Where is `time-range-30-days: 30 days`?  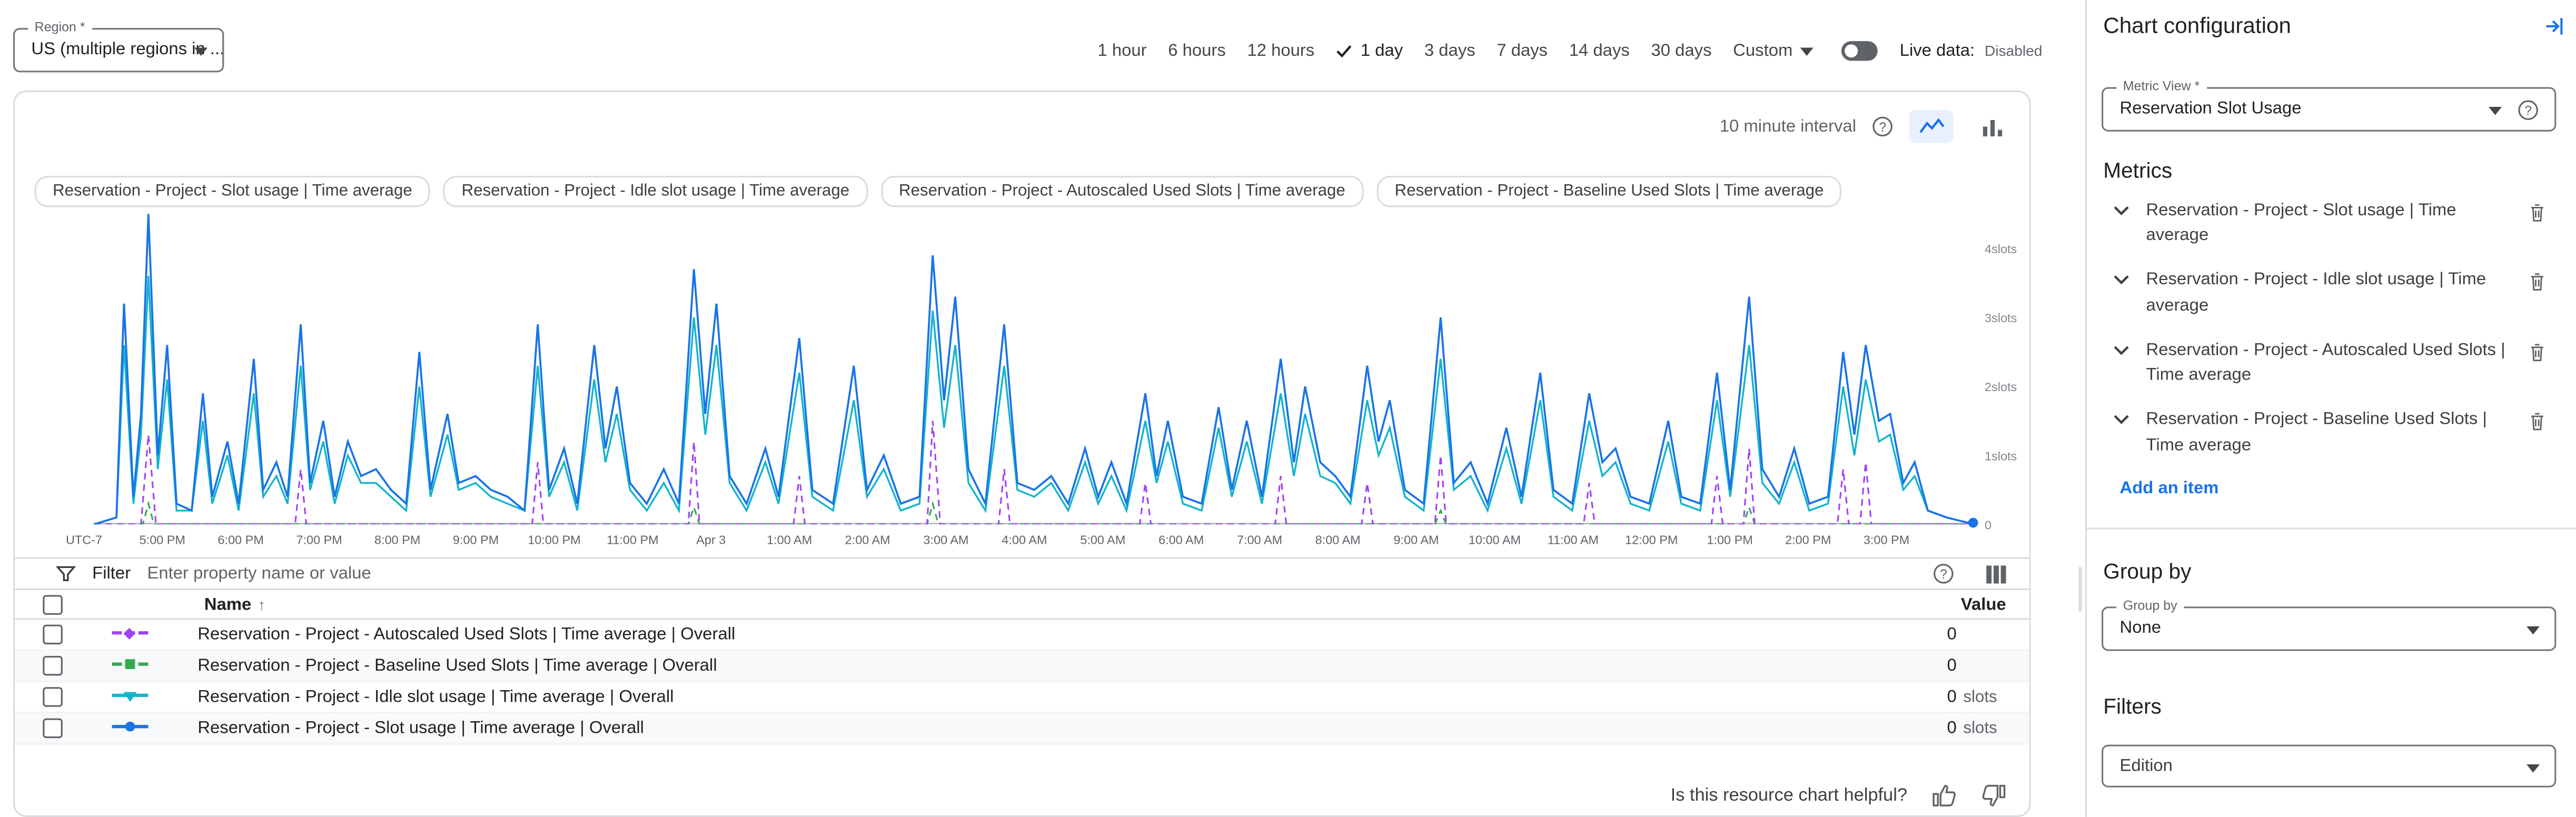
time-range-30-days: 30 days is located at coordinates (1681, 51).